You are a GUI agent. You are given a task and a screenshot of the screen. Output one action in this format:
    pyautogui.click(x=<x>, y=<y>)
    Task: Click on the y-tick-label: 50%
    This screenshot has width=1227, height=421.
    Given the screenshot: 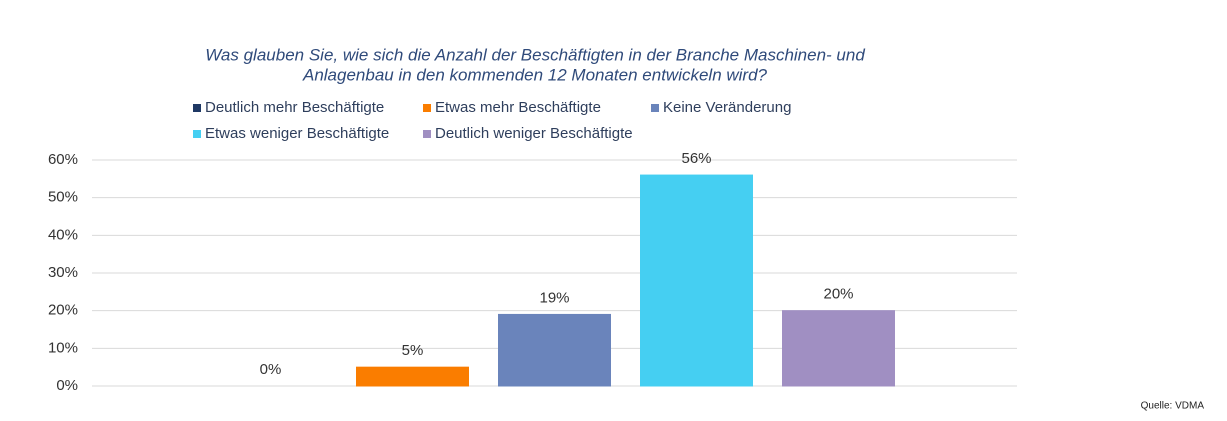 What is the action you would take?
    pyautogui.click(x=63, y=197)
    